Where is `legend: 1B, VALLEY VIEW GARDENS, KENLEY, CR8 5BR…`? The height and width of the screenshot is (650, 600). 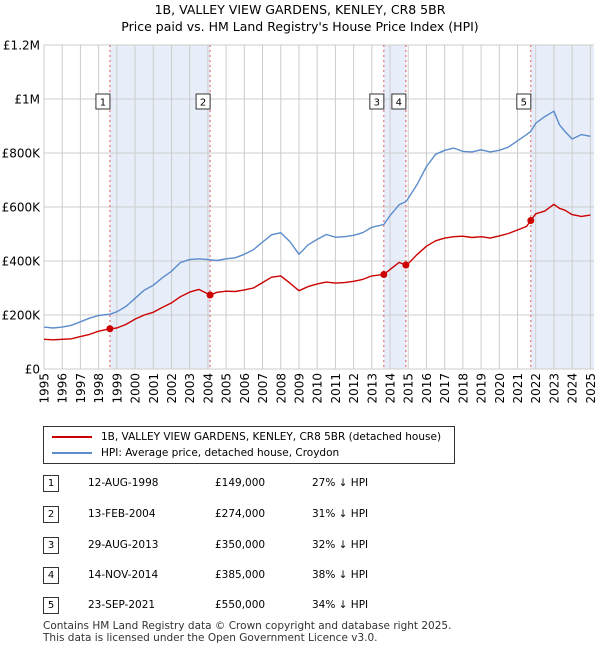 legend: 1B, VALLEY VIEW GARDENS, KENLEY, CR8 5BR… is located at coordinates (249, 445).